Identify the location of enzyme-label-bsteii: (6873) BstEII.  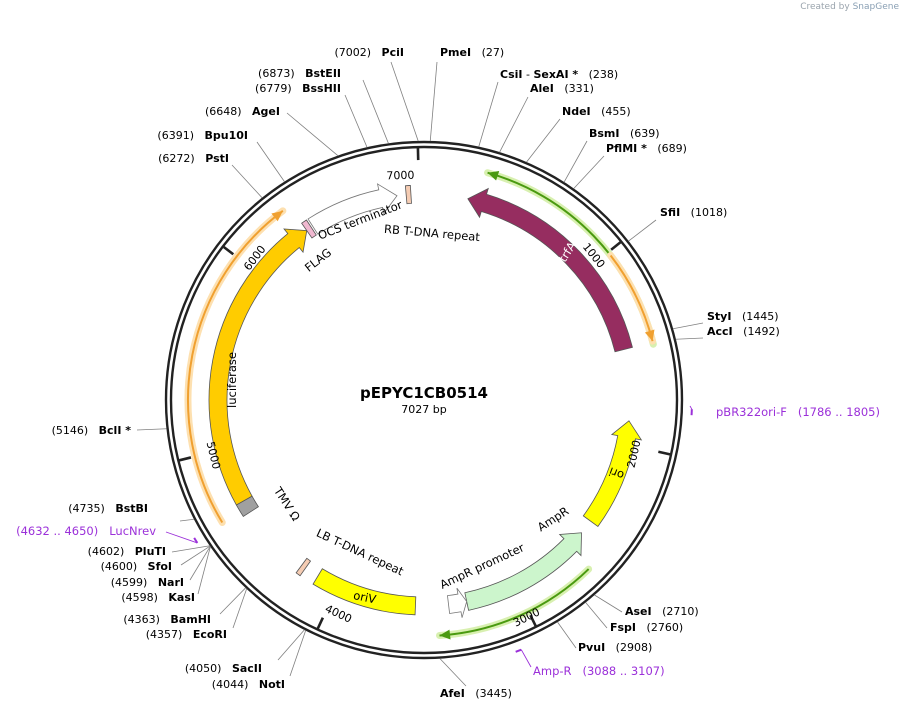
(299, 73).